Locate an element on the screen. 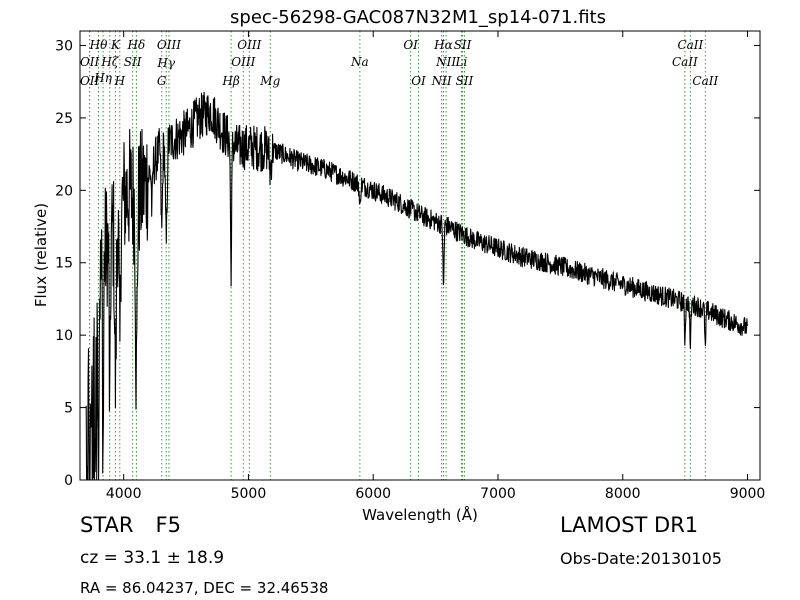 The width and height of the screenshot is (800, 600). line-marker-label: Na is located at coordinates (359, 62).